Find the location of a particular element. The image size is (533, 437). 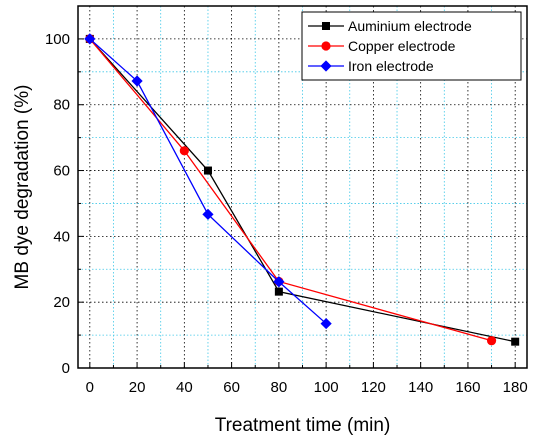

legend-item: Copper electrode is located at coordinates (382, 46).